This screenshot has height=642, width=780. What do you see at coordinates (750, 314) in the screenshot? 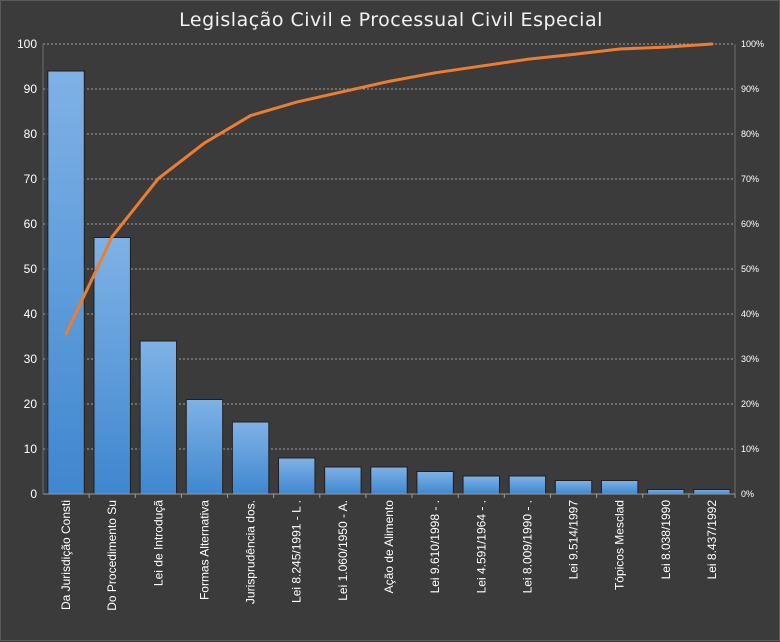
I see `y2-tick-label: 40%` at bounding box center [750, 314].